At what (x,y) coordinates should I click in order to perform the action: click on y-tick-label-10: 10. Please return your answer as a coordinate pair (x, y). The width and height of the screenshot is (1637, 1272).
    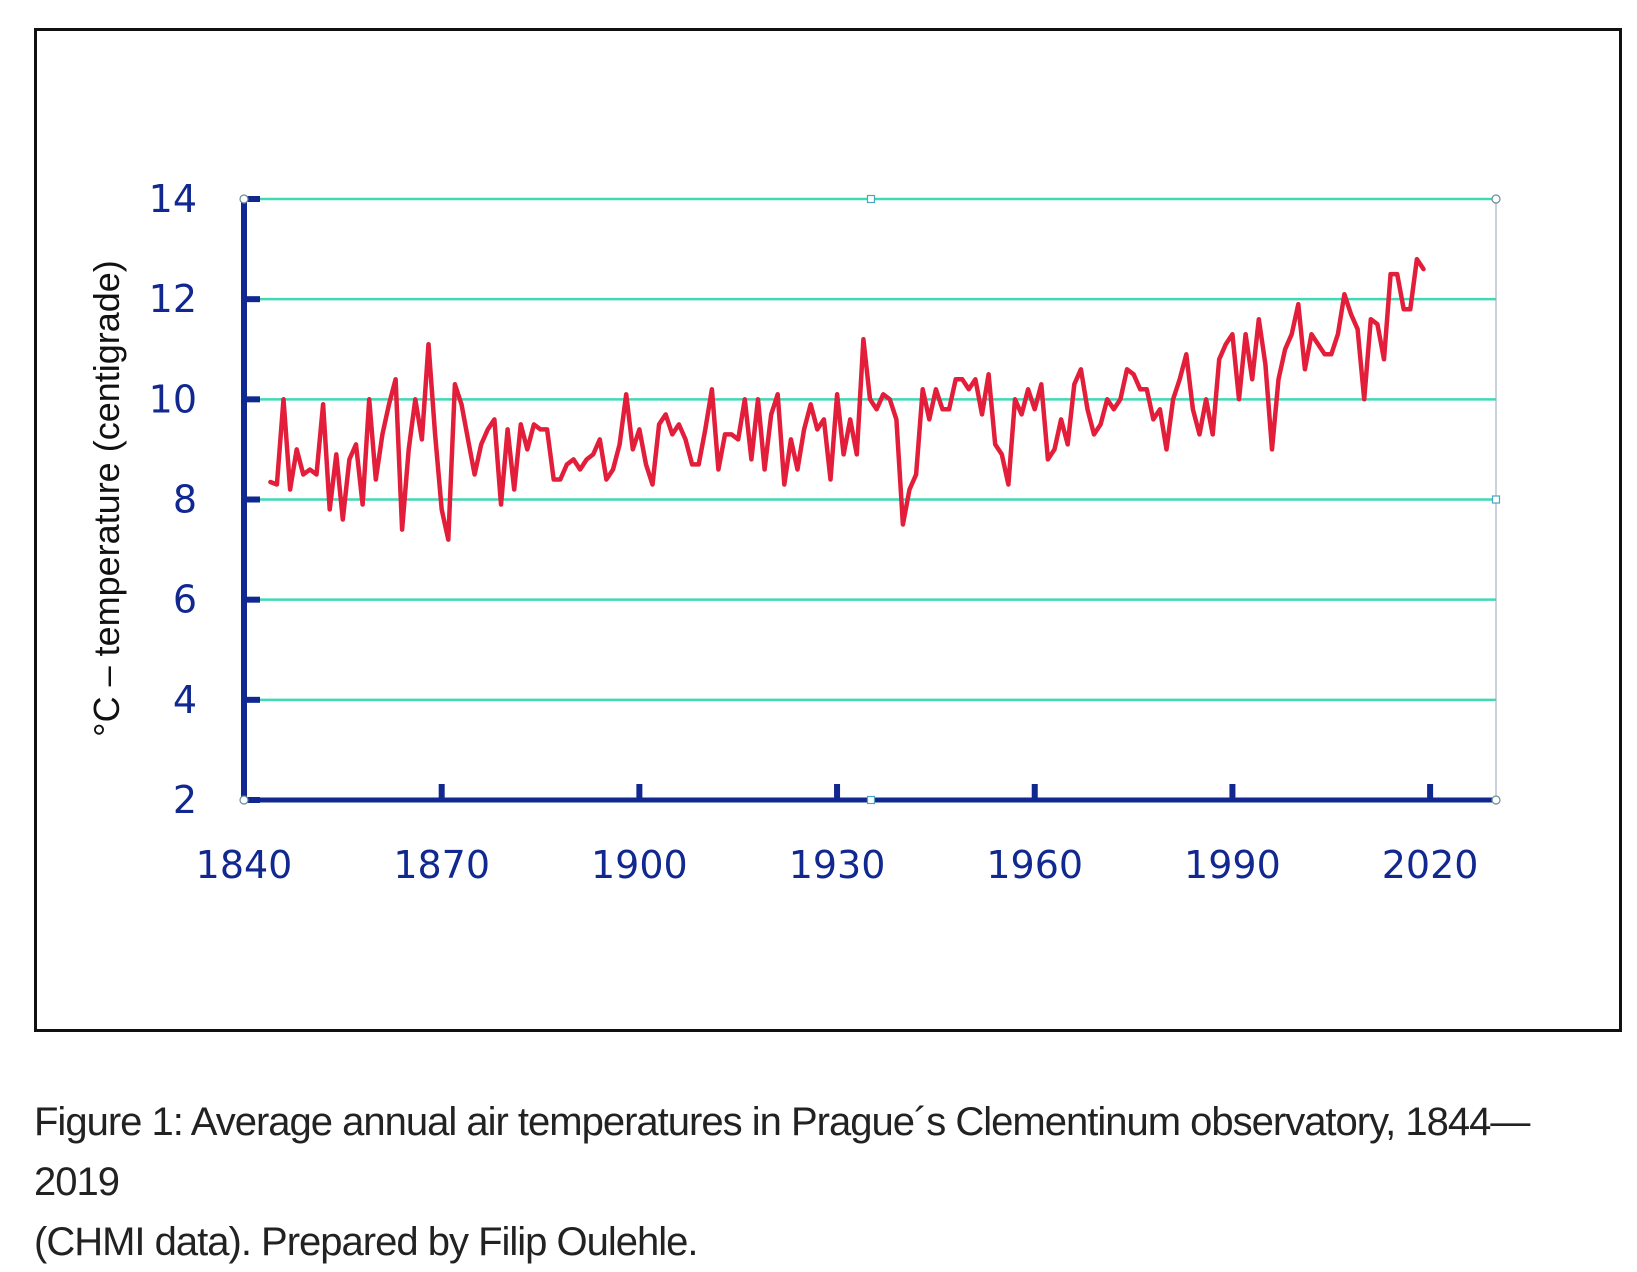
    Looking at the image, I should click on (173, 399).